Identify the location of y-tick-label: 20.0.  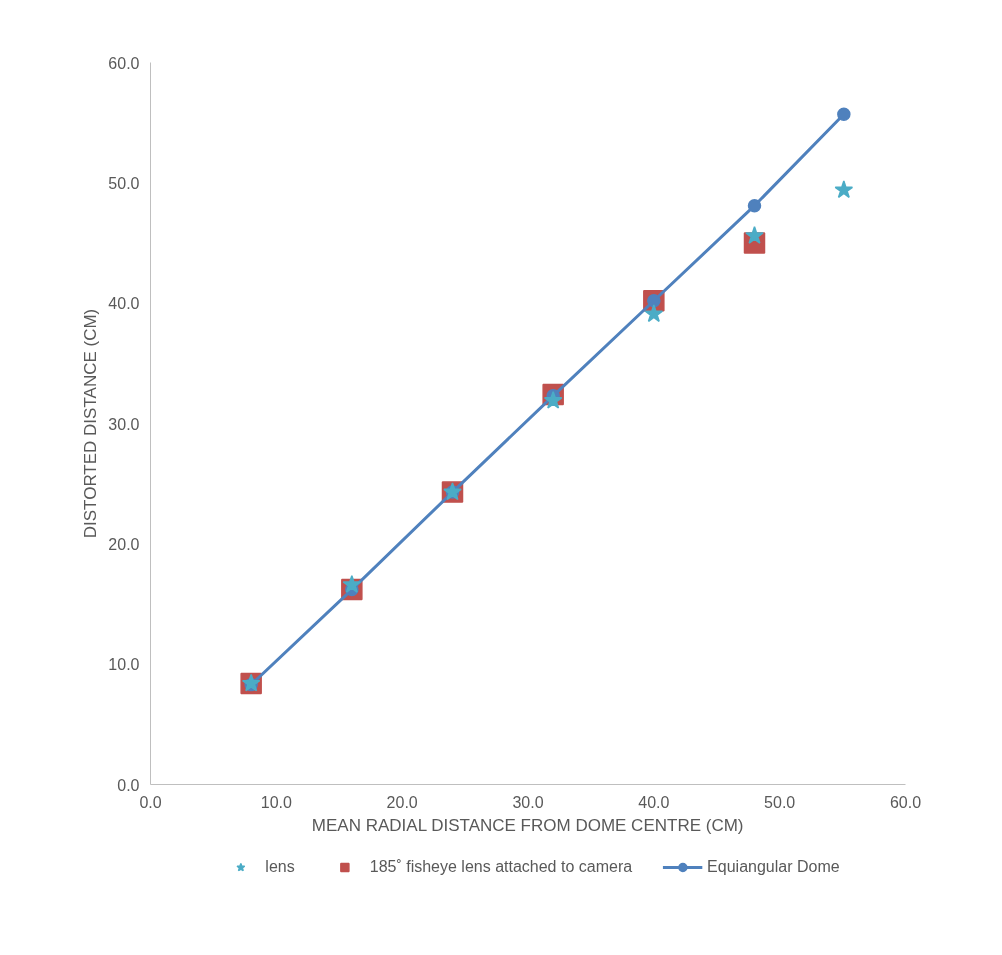
(124, 544).